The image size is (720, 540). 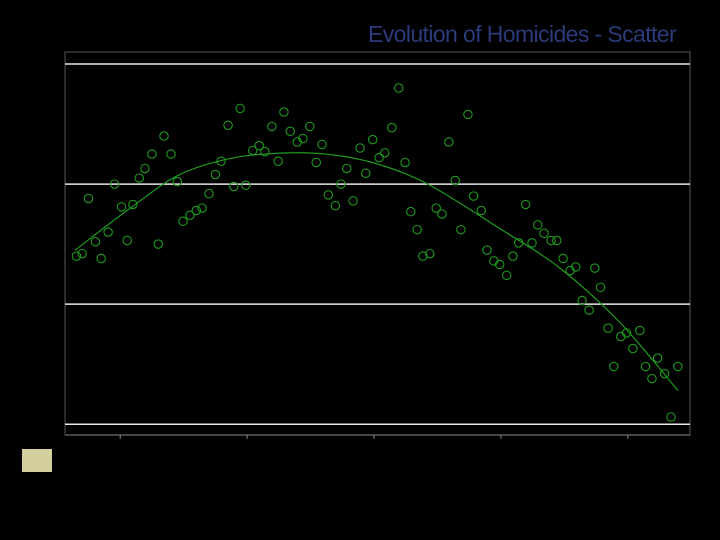 I want to click on x-tick-label: 40, so click(x=247, y=449).